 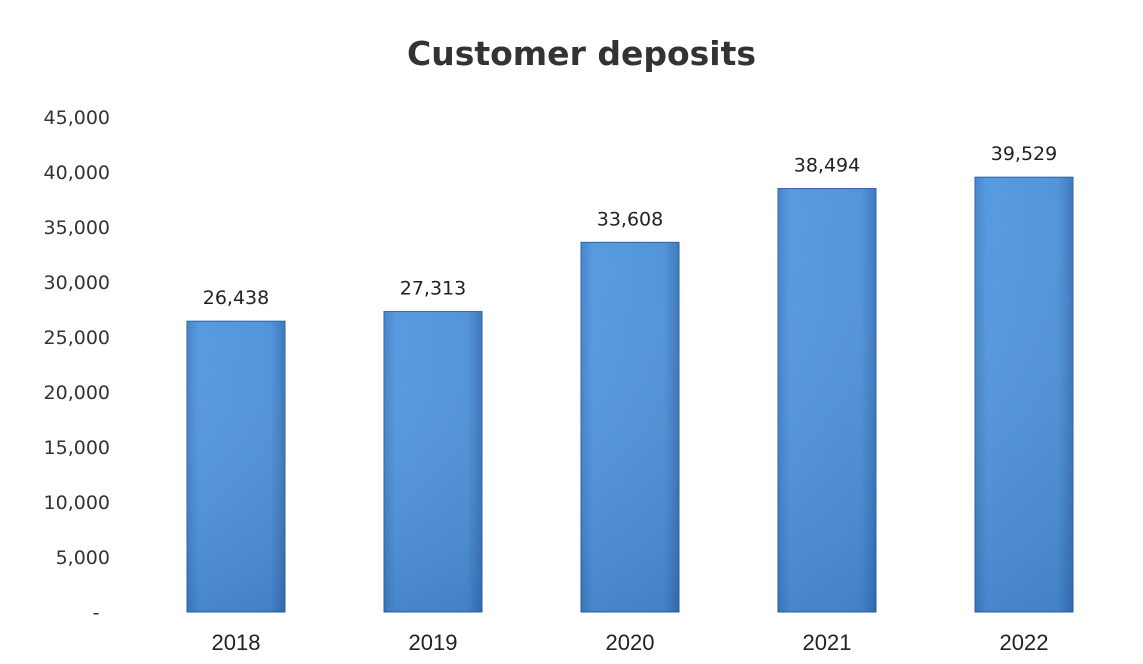 What do you see at coordinates (77, 283) in the screenshot?
I see `y-tick-label: 30,000` at bounding box center [77, 283].